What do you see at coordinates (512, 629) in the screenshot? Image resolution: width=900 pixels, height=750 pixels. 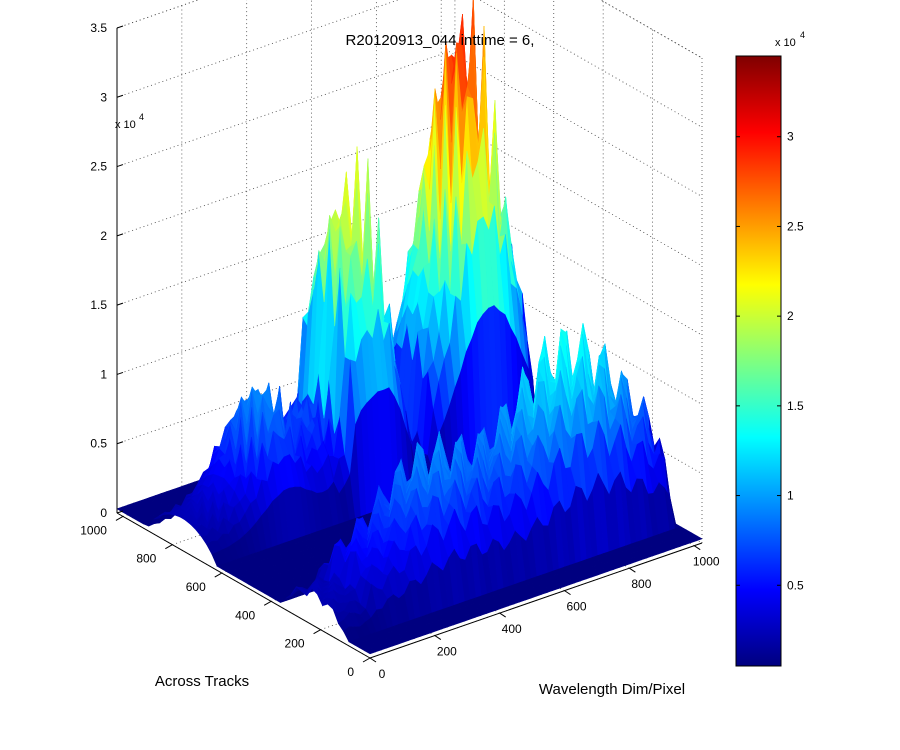 I see `x-tick-label: 400` at bounding box center [512, 629].